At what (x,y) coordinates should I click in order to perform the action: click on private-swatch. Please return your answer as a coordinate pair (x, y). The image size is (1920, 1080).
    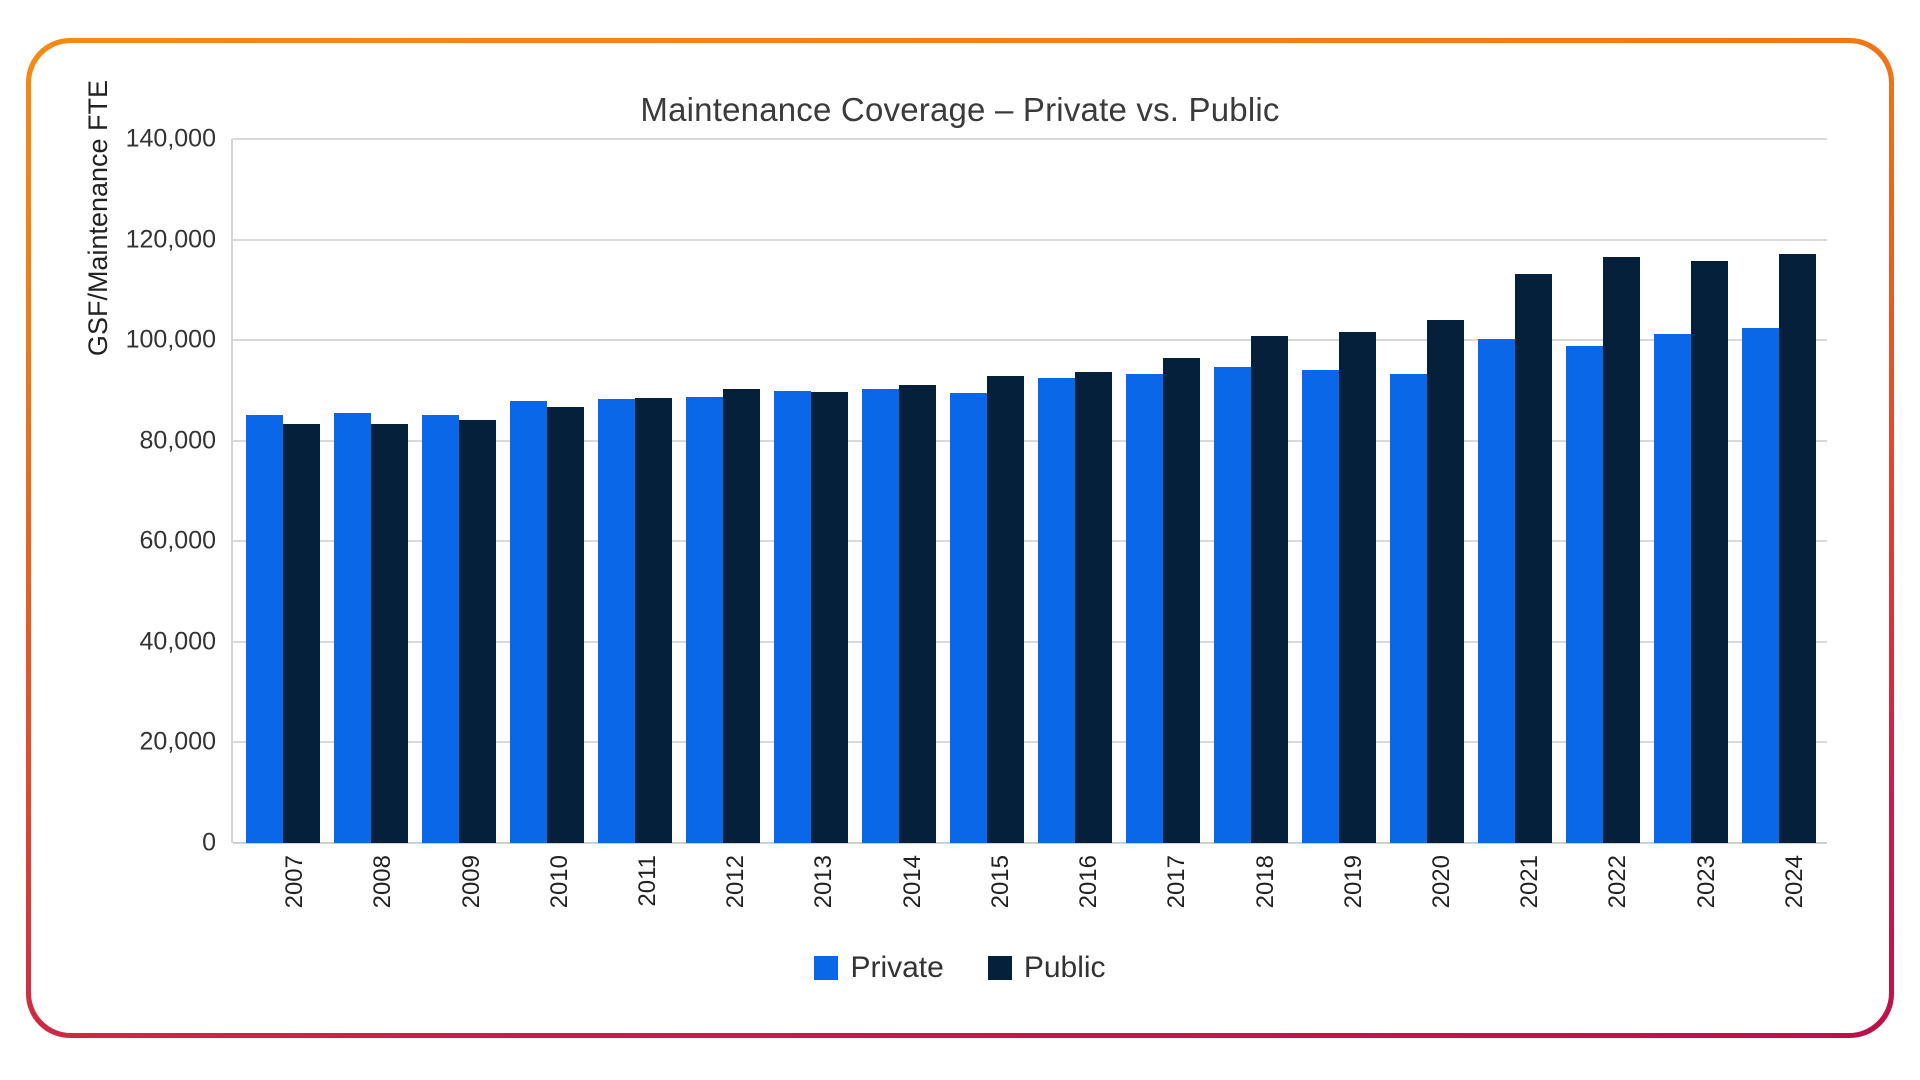
    Looking at the image, I should click on (826, 968).